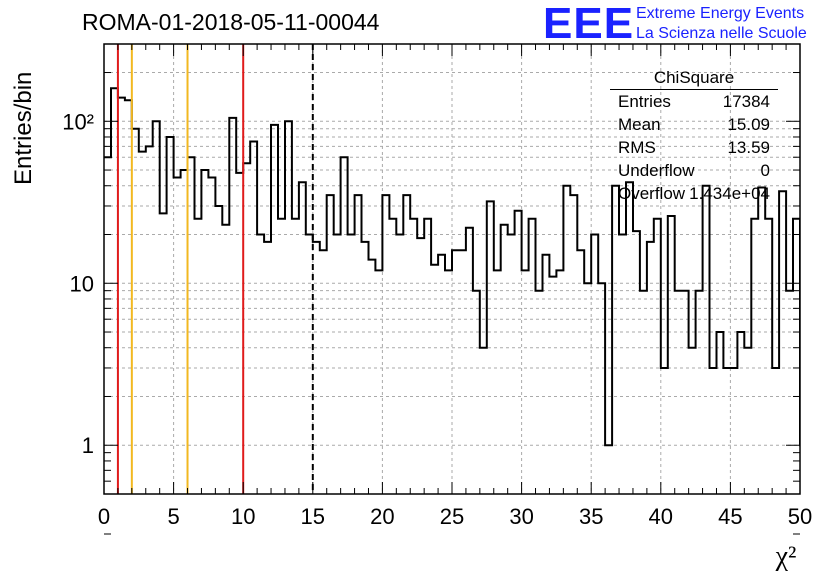  I want to click on x-tick-label: 25, so click(452, 516).